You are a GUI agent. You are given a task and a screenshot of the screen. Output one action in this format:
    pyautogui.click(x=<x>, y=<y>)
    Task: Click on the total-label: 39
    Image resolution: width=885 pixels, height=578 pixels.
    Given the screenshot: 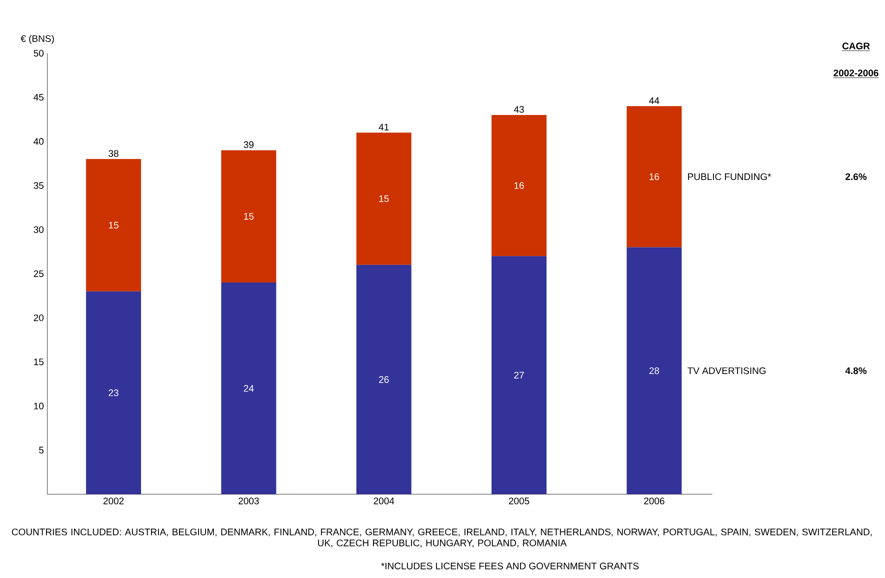 What is the action you would take?
    pyautogui.click(x=249, y=144)
    